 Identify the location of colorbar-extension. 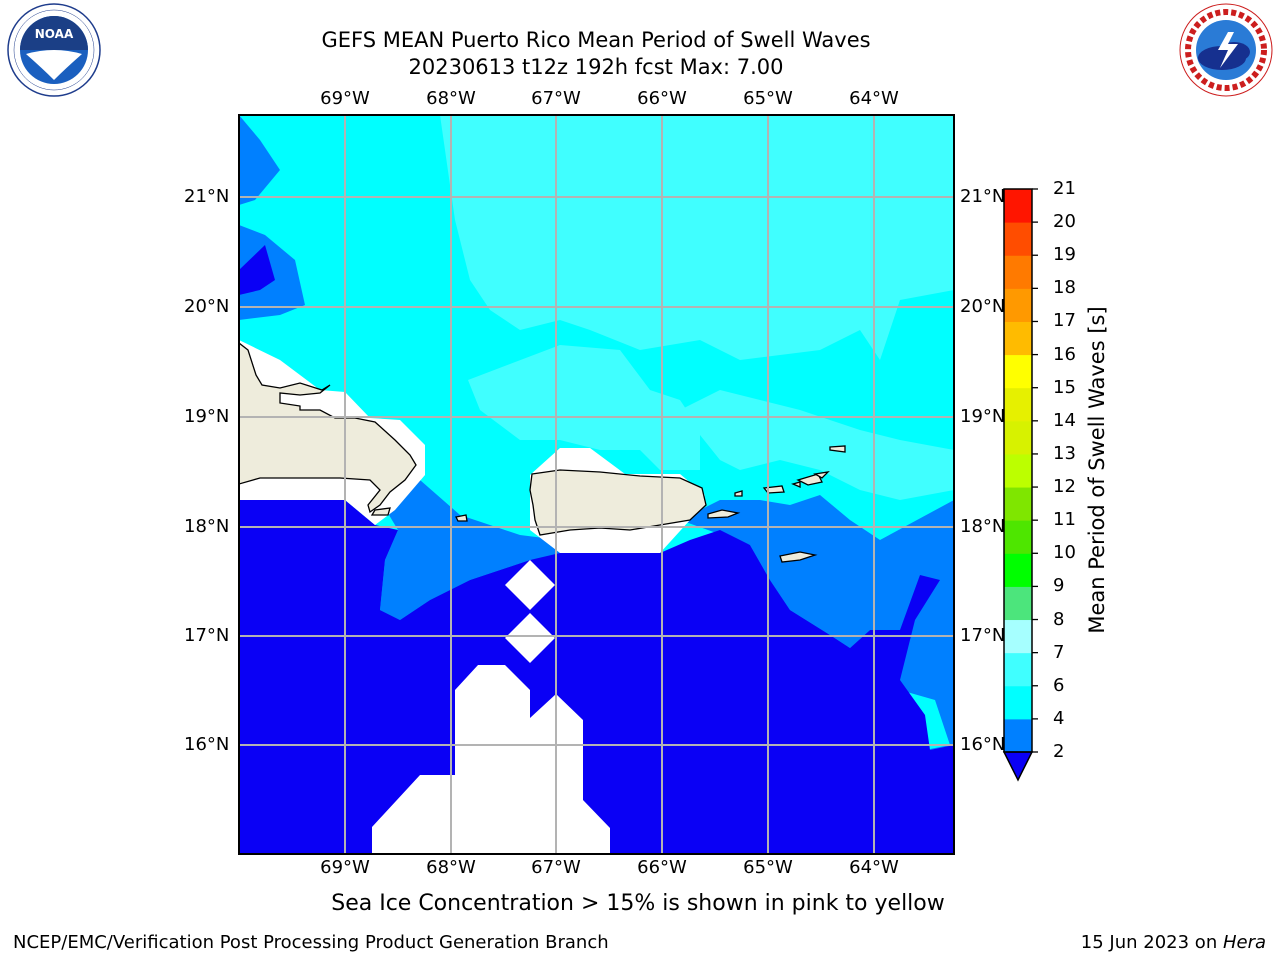
(1018, 766).